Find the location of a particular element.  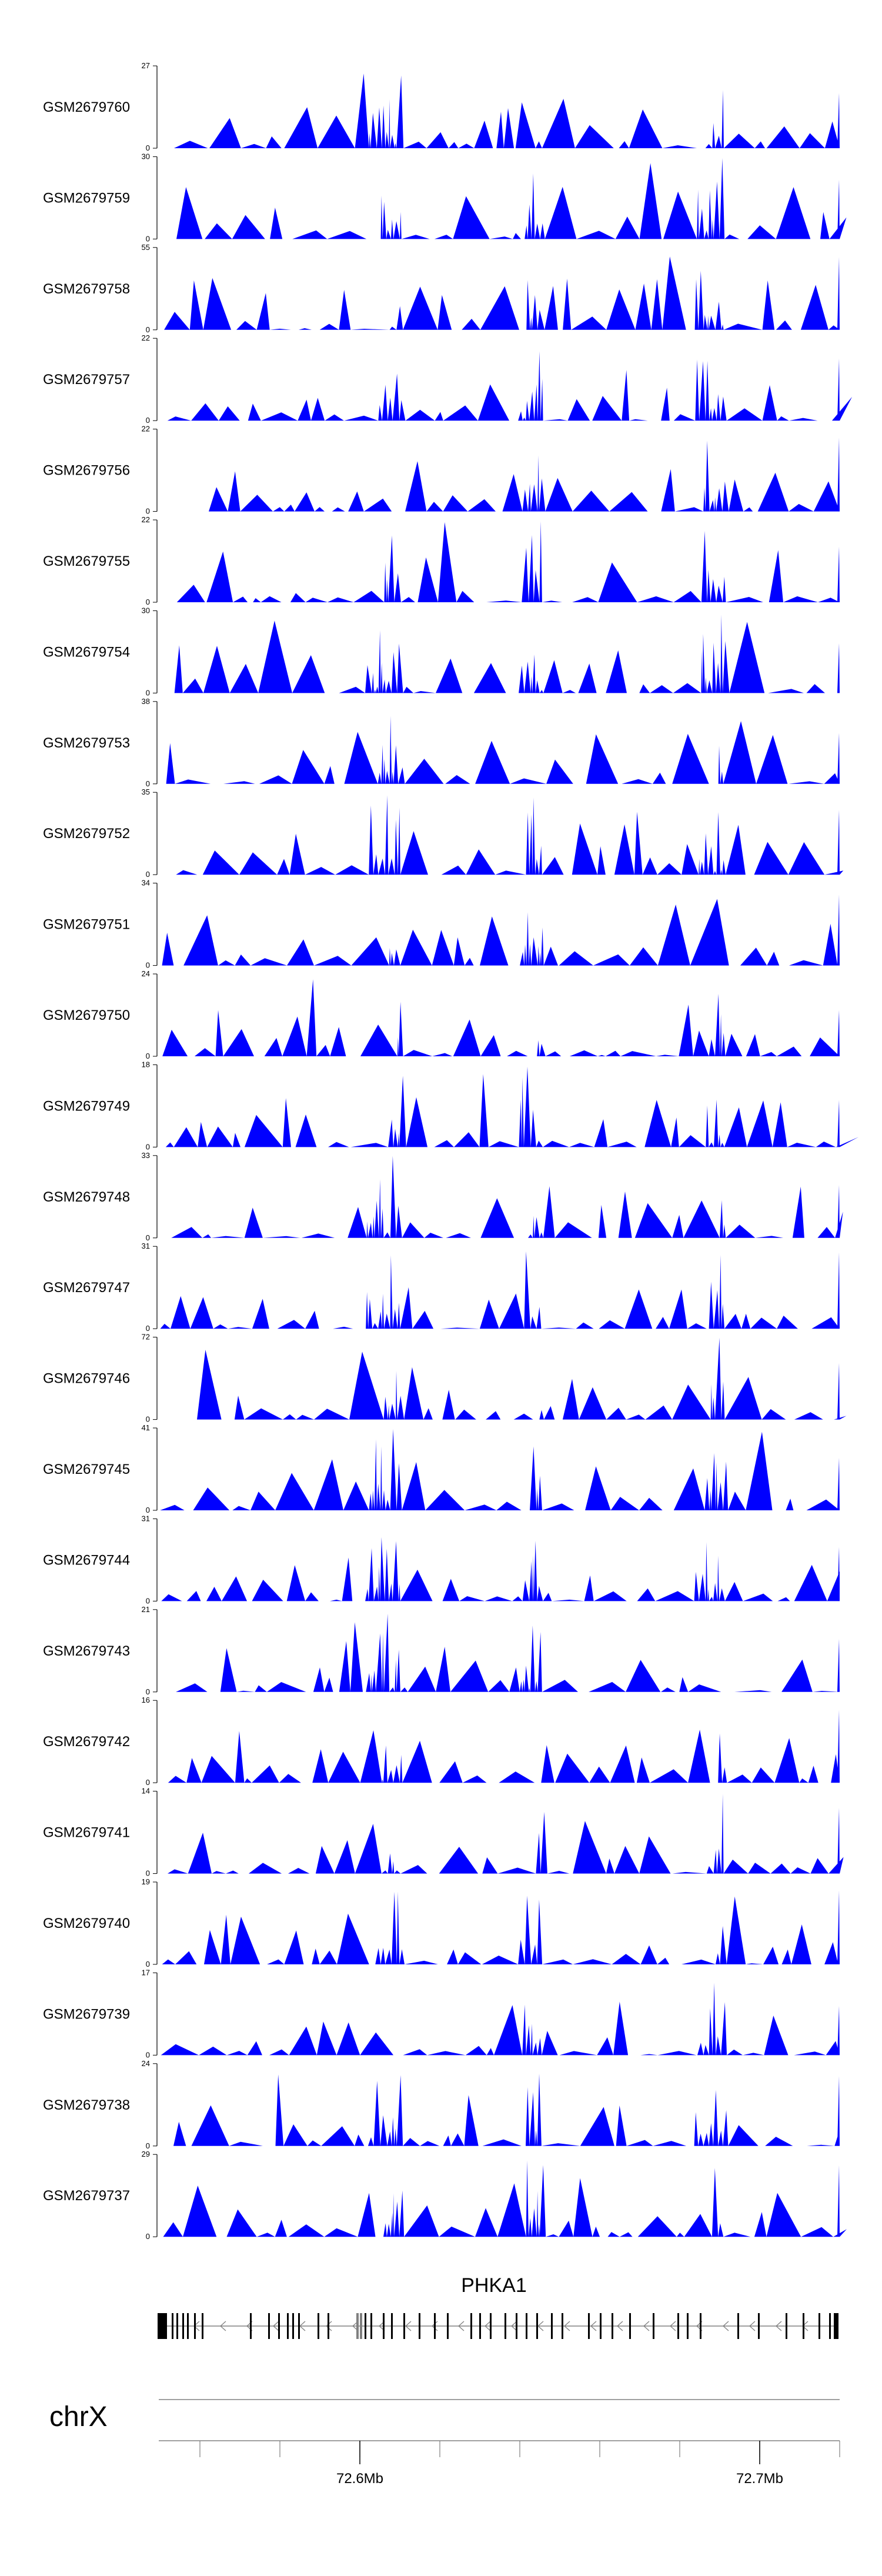

track: GSM2679740 19 0 is located at coordinates (441, 1922).